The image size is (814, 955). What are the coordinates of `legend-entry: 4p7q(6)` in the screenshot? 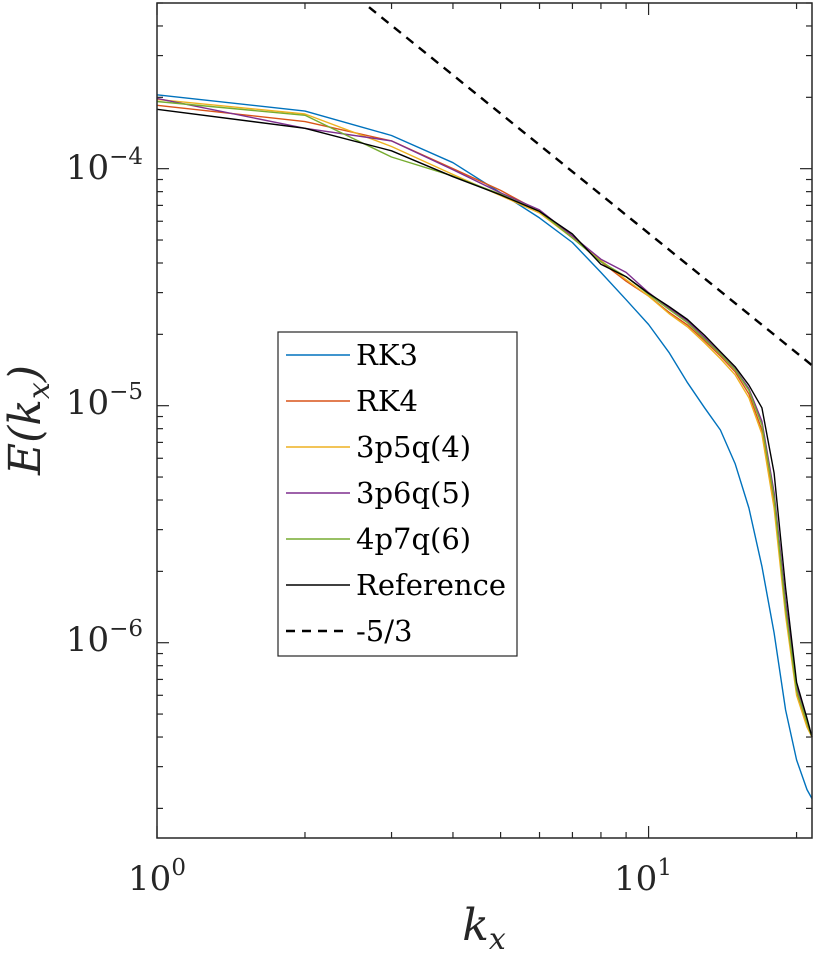 It's located at (378, 539).